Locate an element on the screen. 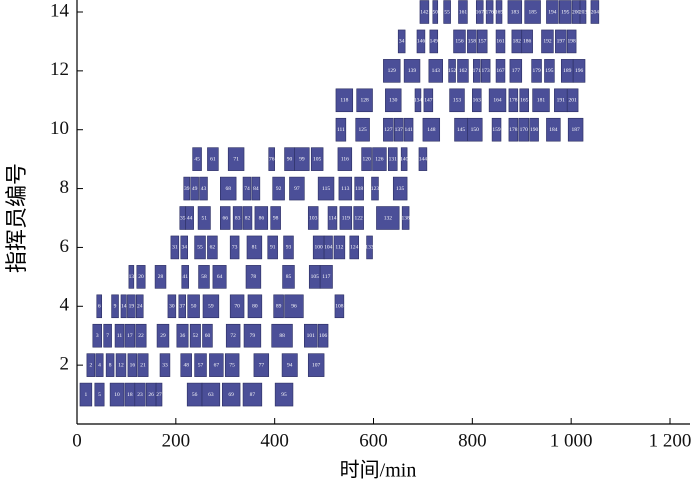  task-label: 71 is located at coordinates (236, 159).